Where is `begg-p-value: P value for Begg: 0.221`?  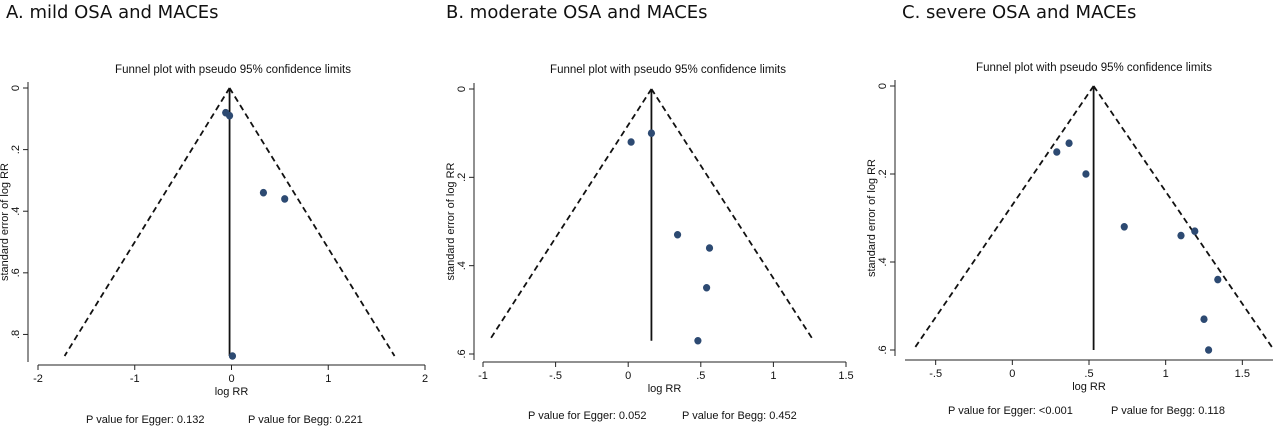
begg-p-value: P value for Begg: 0.221 is located at coordinates (305, 420).